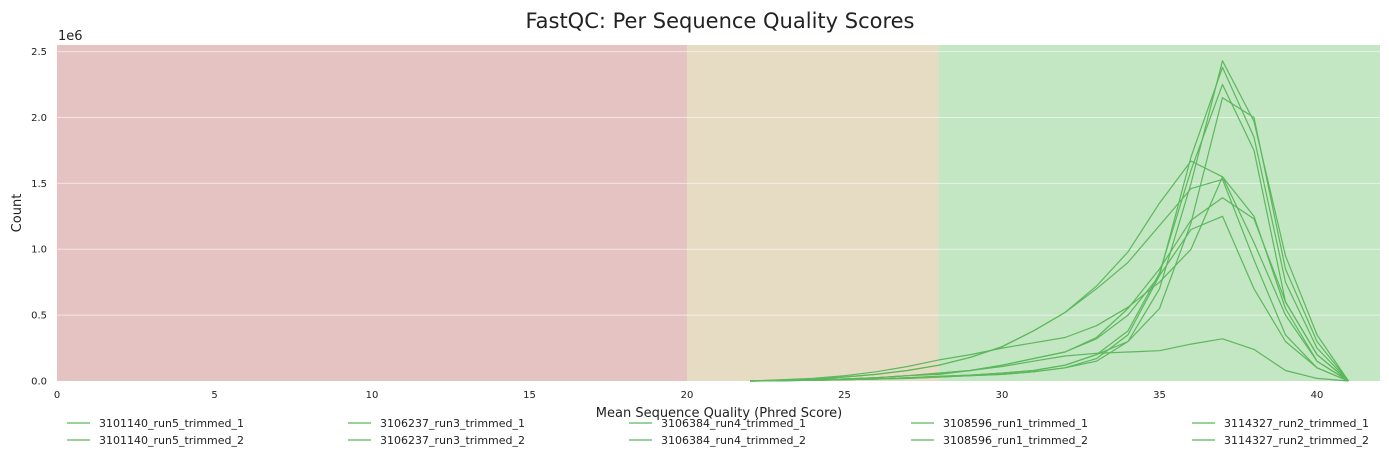 The image size is (1389, 460). What do you see at coordinates (39, 316) in the screenshot?
I see `y-tick-label: 0.5` at bounding box center [39, 316].